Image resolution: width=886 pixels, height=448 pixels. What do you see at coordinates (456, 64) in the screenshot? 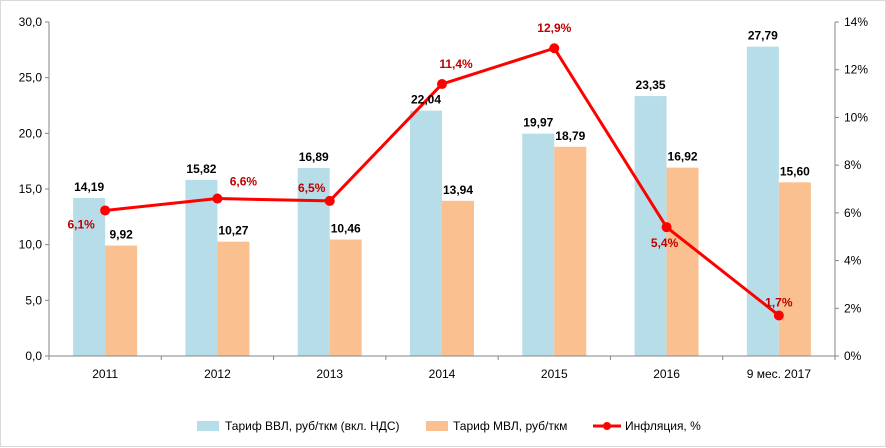
I see `inflation-label: 11,4%` at bounding box center [456, 64].